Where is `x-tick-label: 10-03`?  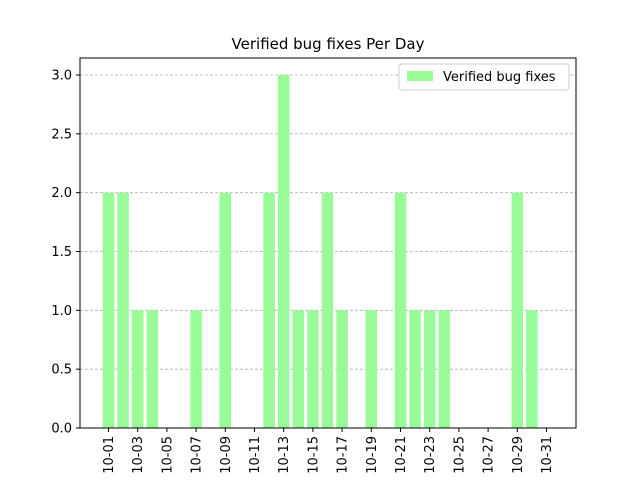
x-tick-label: 10-03 is located at coordinates (138, 455).